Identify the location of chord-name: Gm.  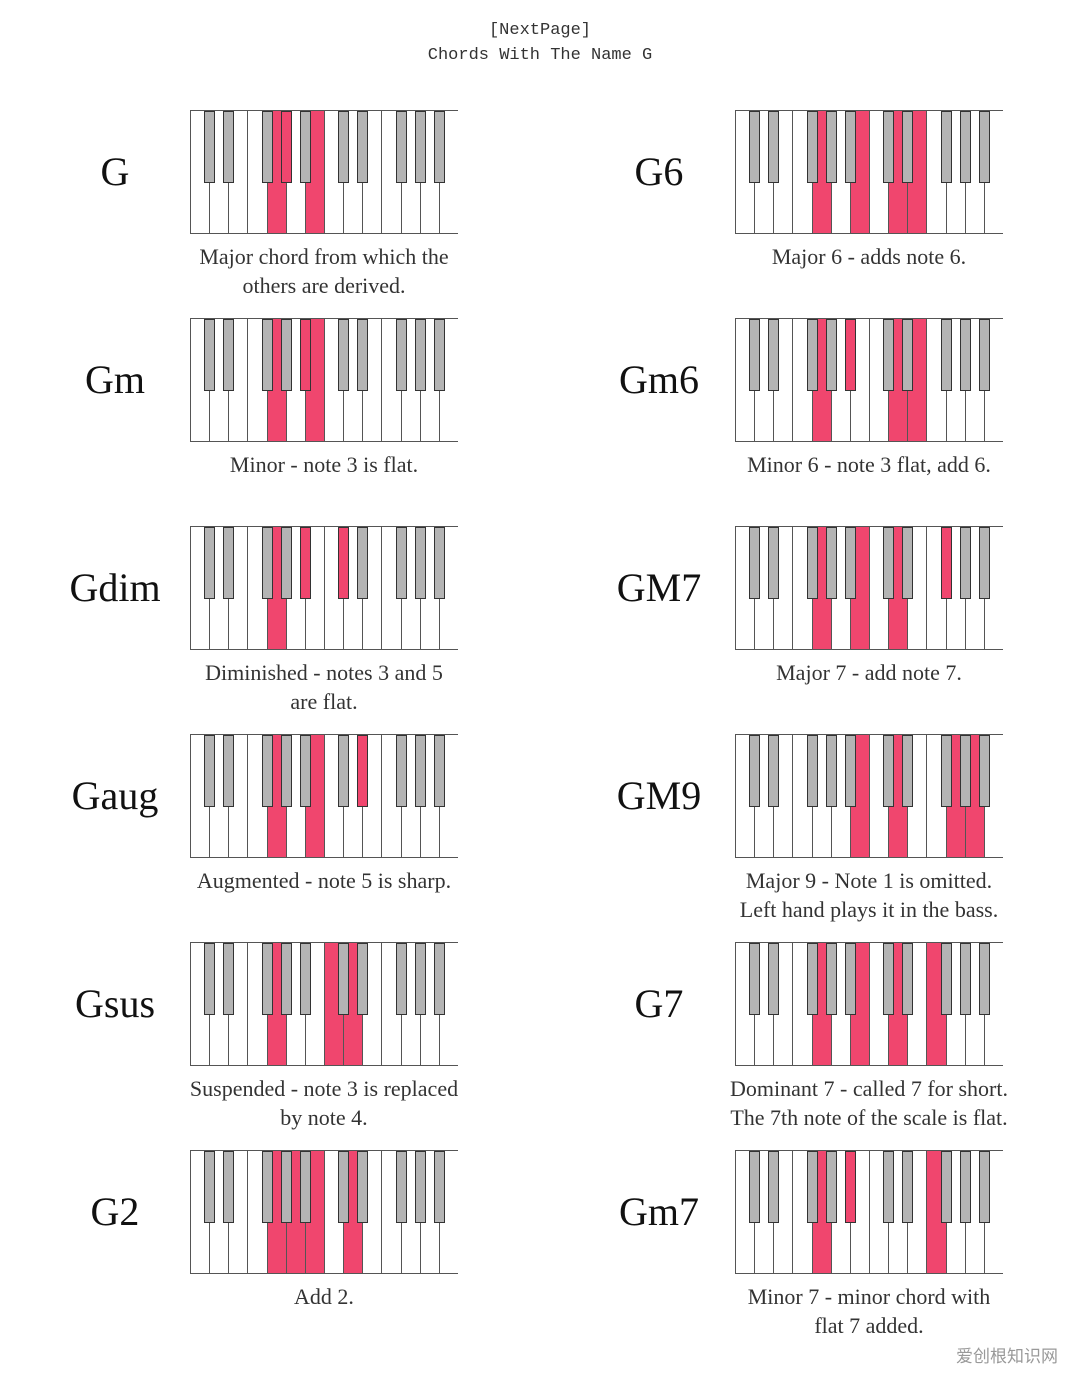
(115, 379).